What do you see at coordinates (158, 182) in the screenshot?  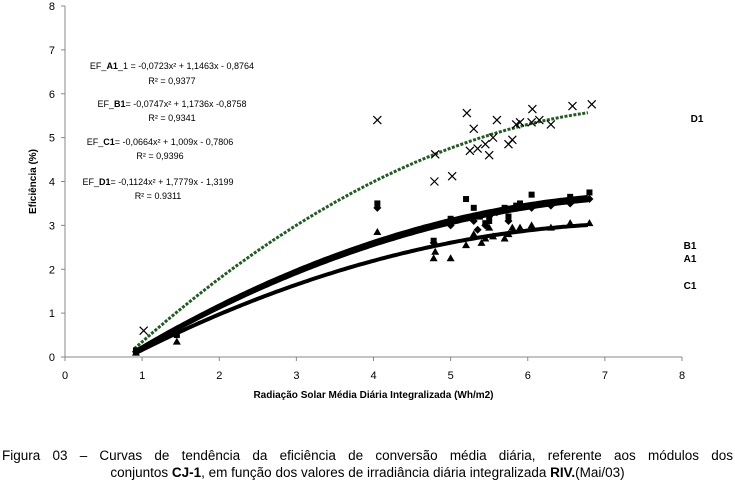 I see `trendline-equation-D1: EF_D1= -0,1124x² + 1,7779x - 1,3199` at bounding box center [158, 182].